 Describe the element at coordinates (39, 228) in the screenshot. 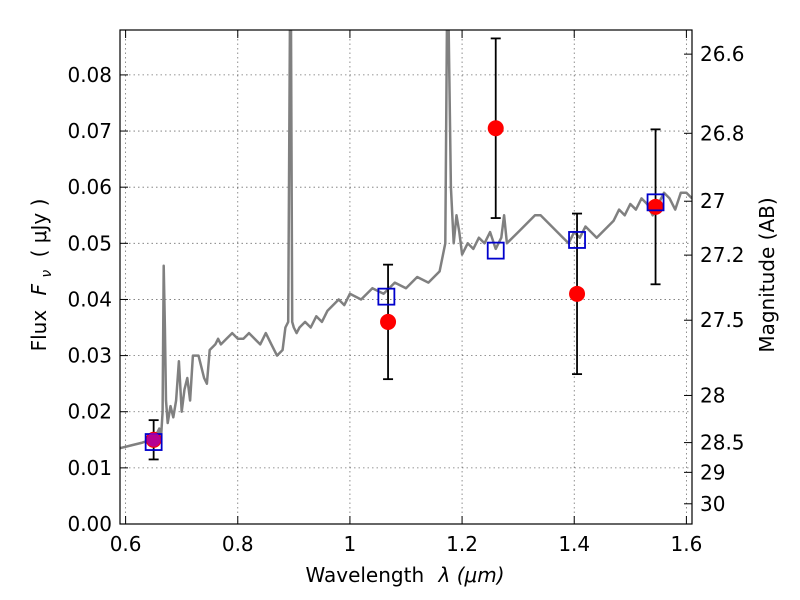

I see `y-axis-label-unit: ( μJy )` at that location.